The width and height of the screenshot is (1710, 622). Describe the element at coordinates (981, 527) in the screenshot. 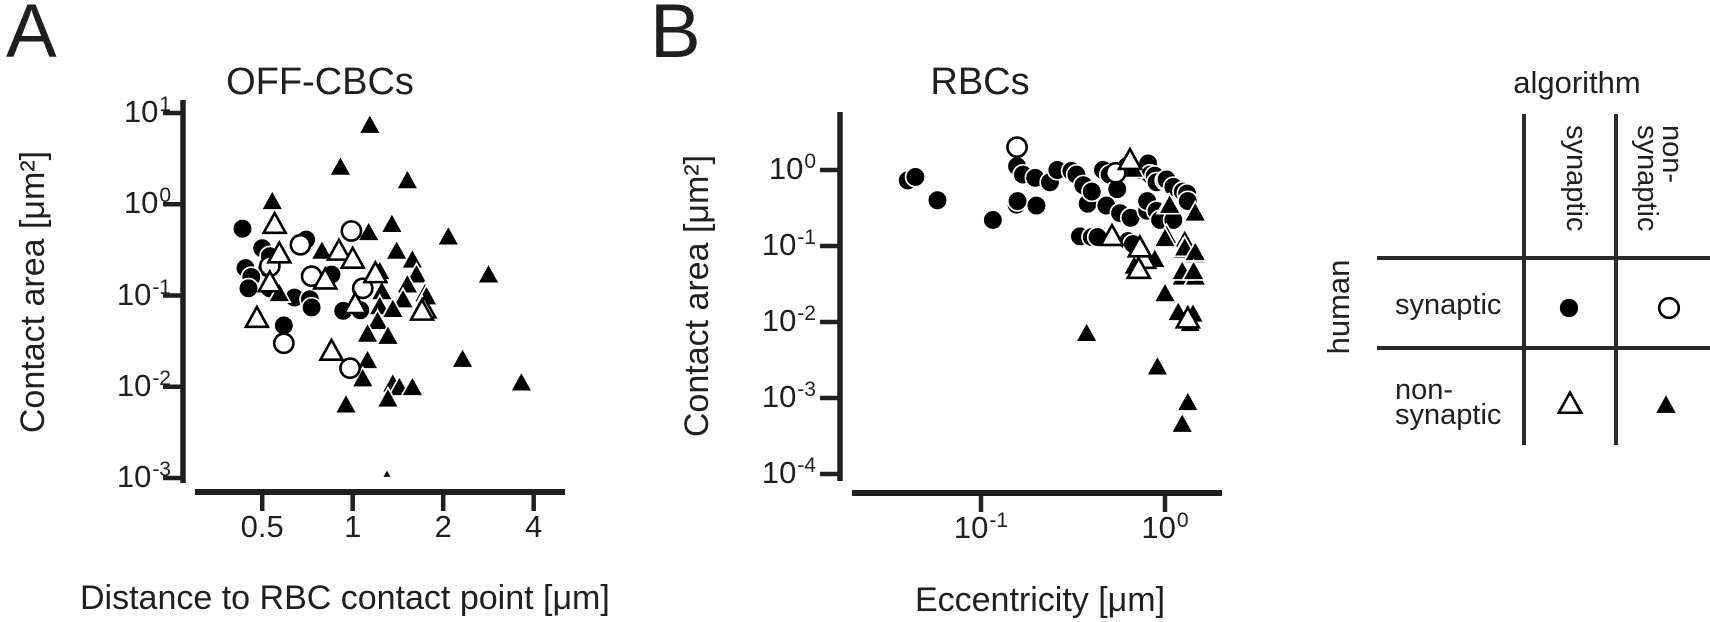

I see `rbcs-x-tick-label: 10⁻¹` at that location.